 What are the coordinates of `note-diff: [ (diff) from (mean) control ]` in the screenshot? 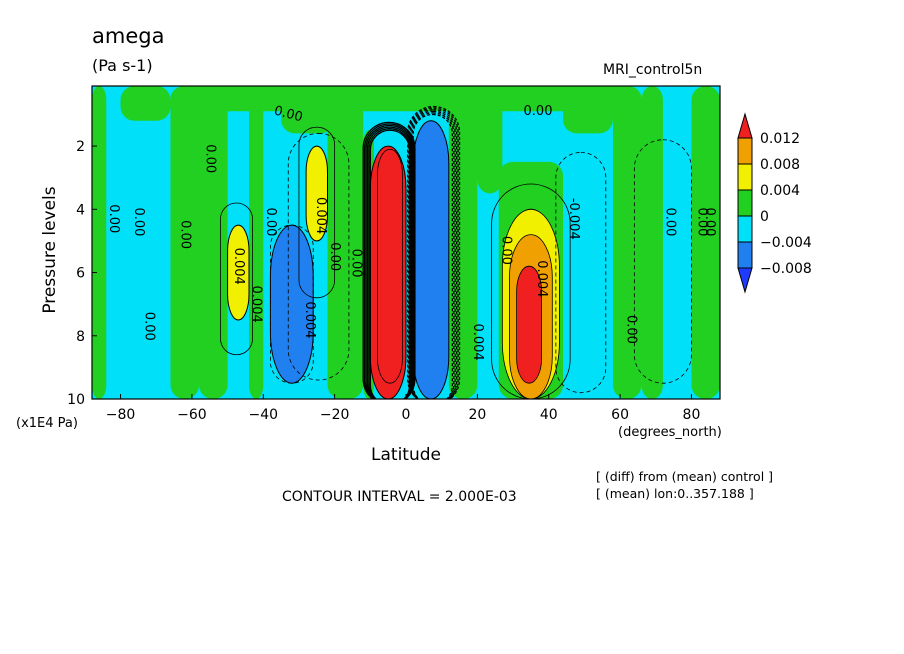 It's located at (685, 476).